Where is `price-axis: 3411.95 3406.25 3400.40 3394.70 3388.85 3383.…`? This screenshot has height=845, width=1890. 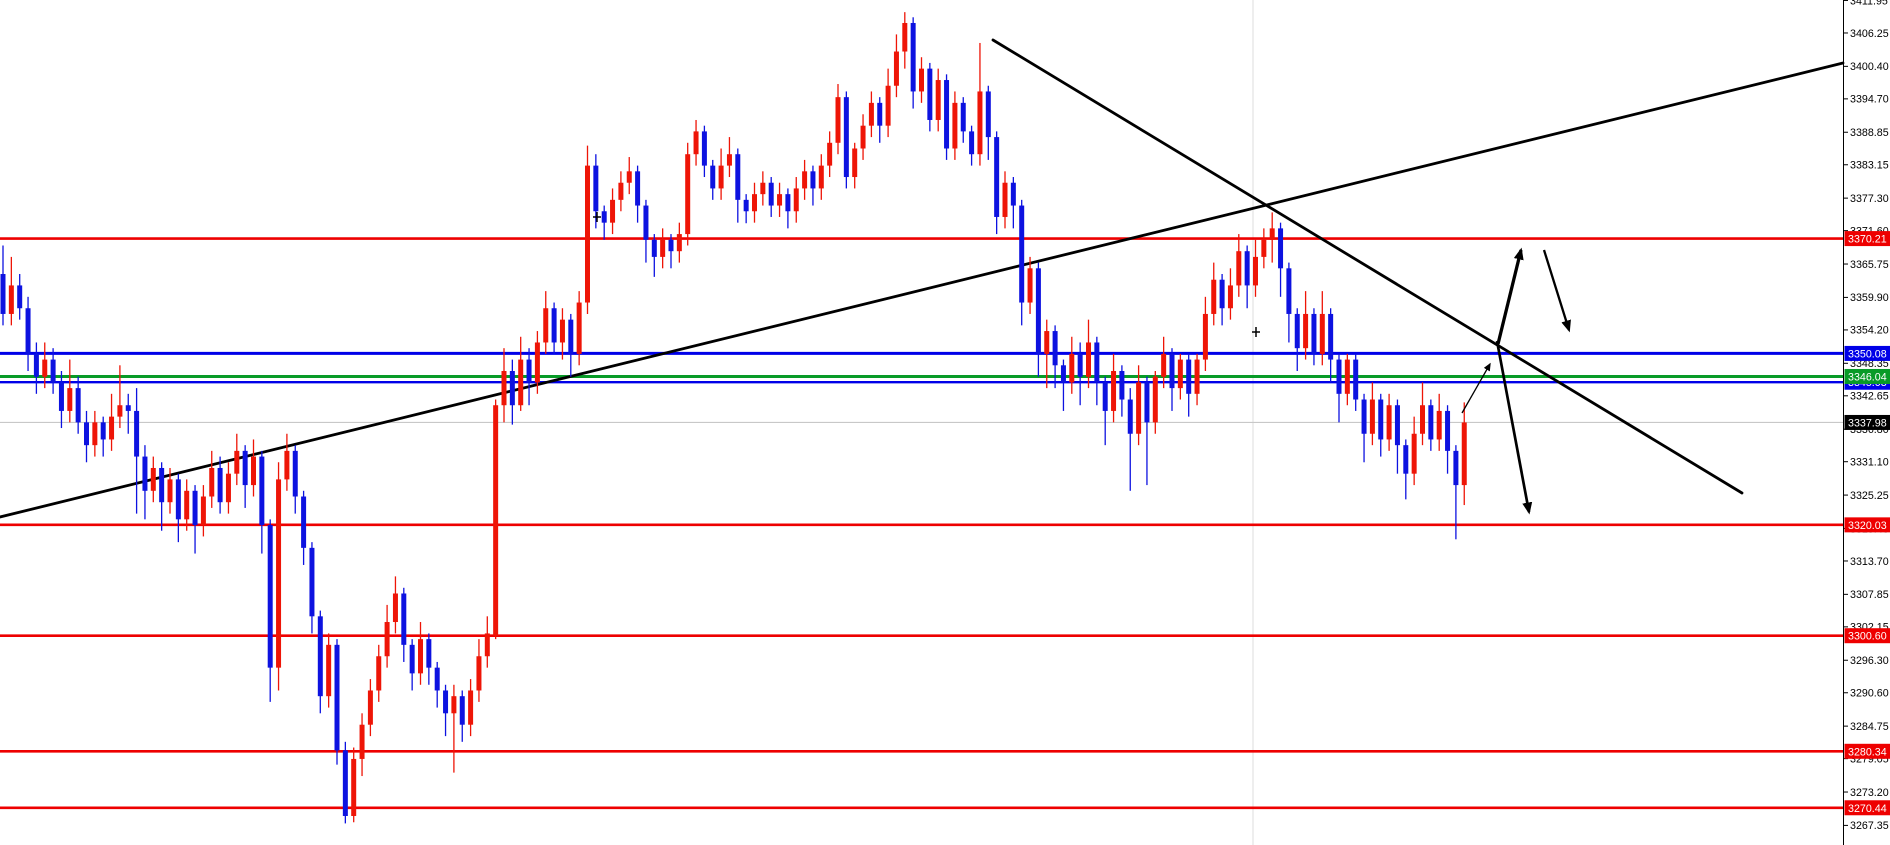 price-axis: 3411.95 3406.25 3400.40 3394.70 3388.85 3383.… is located at coordinates (1866, 422).